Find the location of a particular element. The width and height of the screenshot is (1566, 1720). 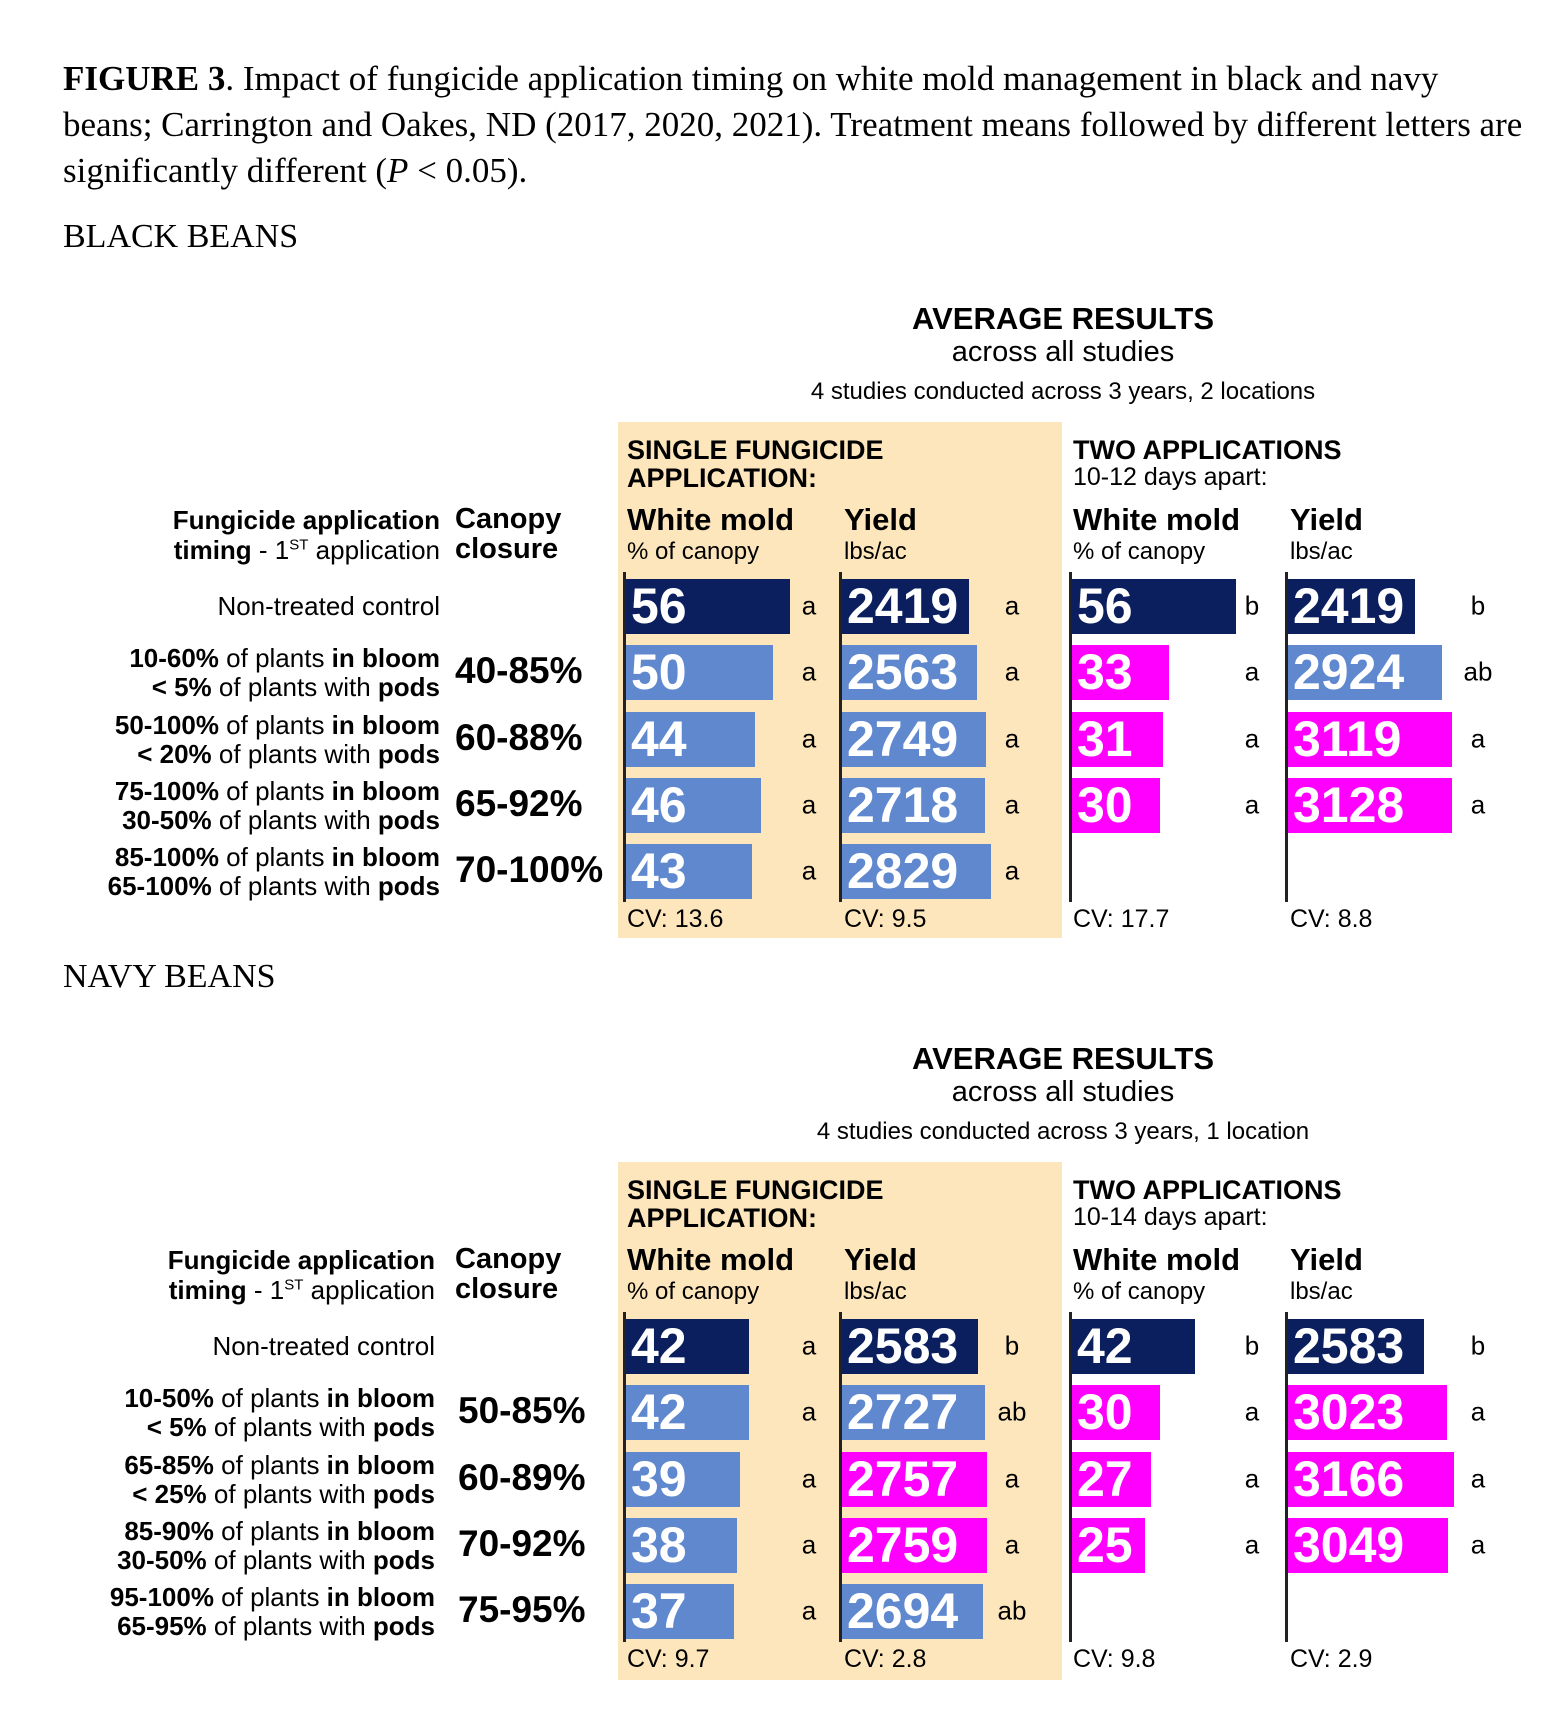

column-title: White mold is located at coordinates (711, 519).